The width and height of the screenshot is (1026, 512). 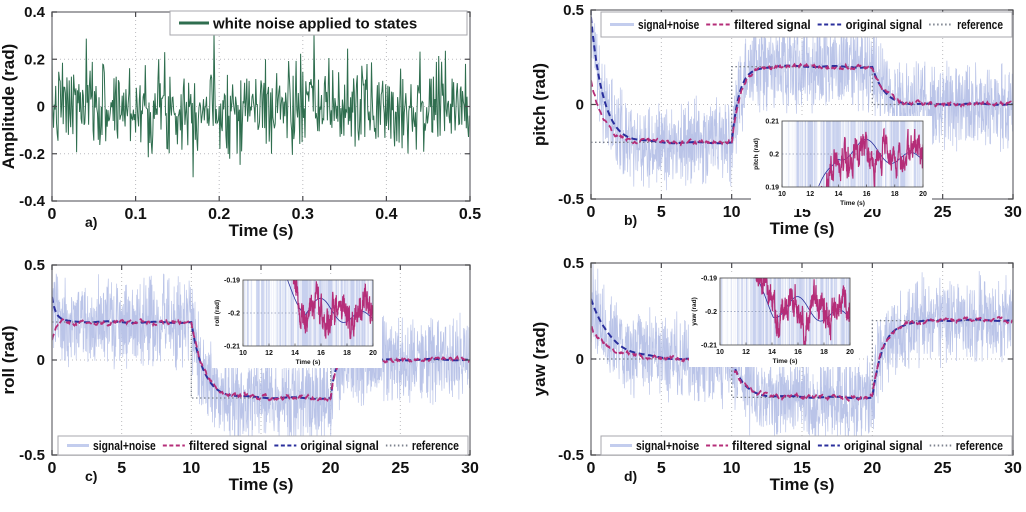 I want to click on y-axis-label: yaw (rad), so click(x=539, y=359).